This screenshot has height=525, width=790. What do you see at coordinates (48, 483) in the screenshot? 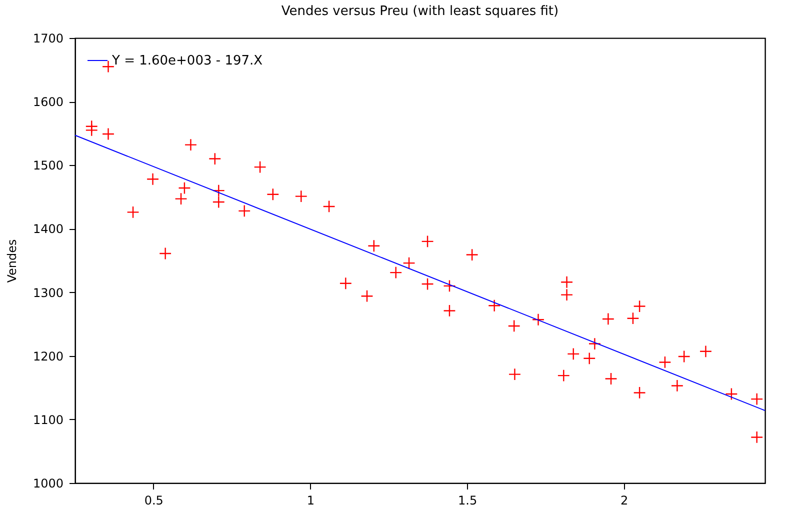
I see `y-tick-label: 1000` at bounding box center [48, 483].